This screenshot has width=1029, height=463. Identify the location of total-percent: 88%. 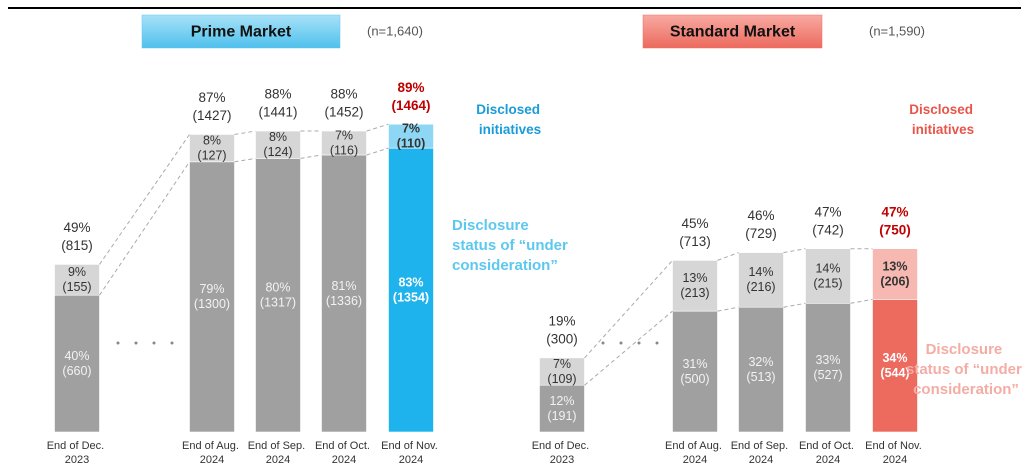
(343, 94).